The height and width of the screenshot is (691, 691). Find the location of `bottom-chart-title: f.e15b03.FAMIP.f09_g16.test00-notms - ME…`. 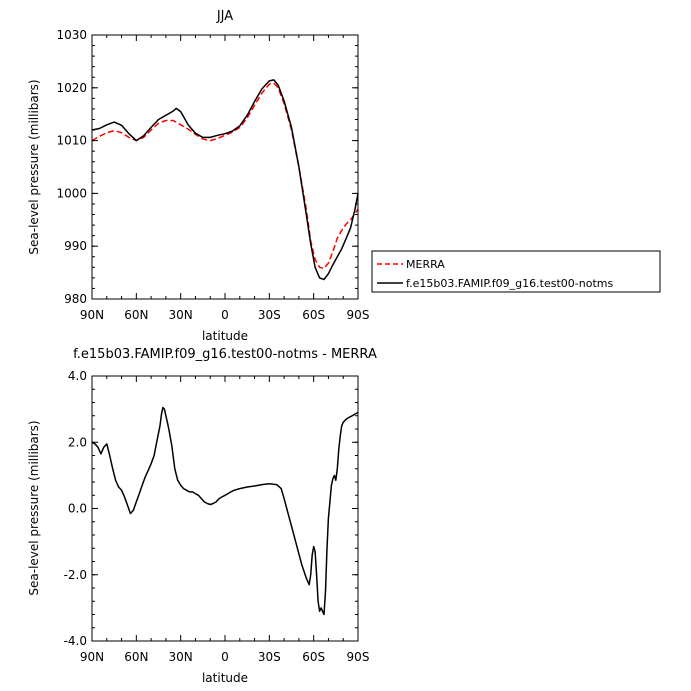

bottom-chart-title: f.e15b03.FAMIP.f09_g16.test00-notms - ME… is located at coordinates (225, 354).